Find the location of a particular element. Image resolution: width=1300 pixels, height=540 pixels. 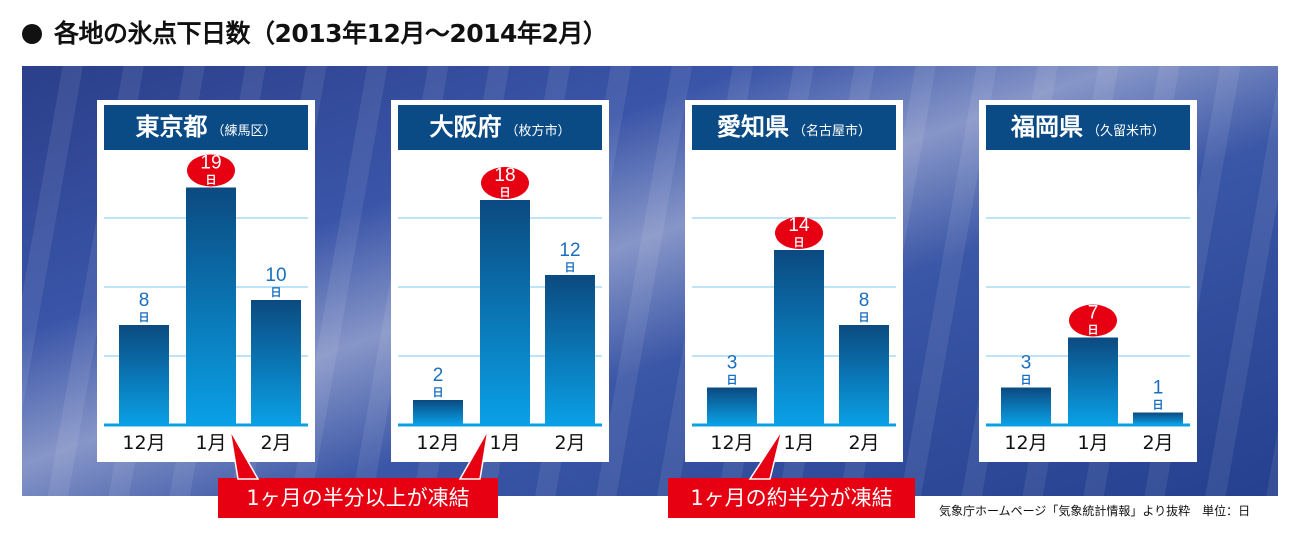

panel-header: 福岡県 （久留米市） is located at coordinates (1088, 127).